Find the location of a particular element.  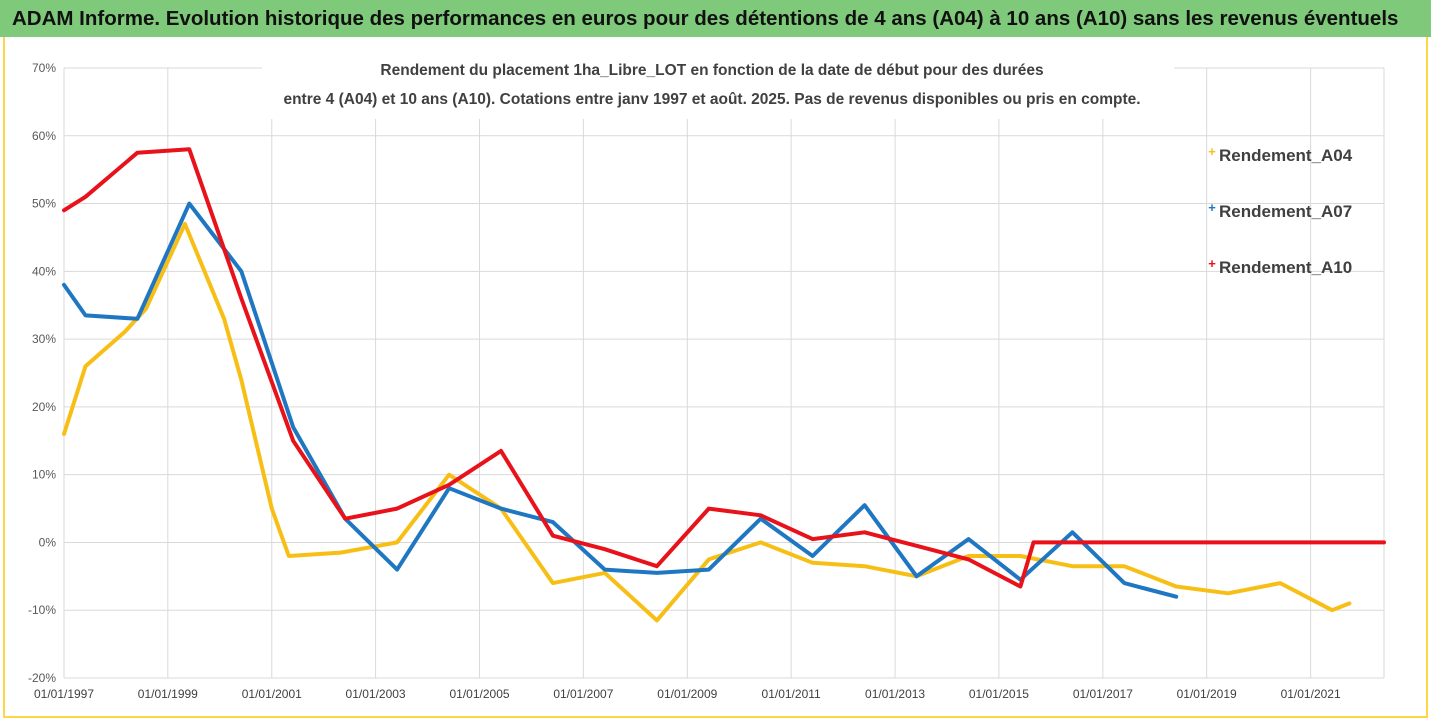

y-tick-label: 60% is located at coordinates (44, 136).